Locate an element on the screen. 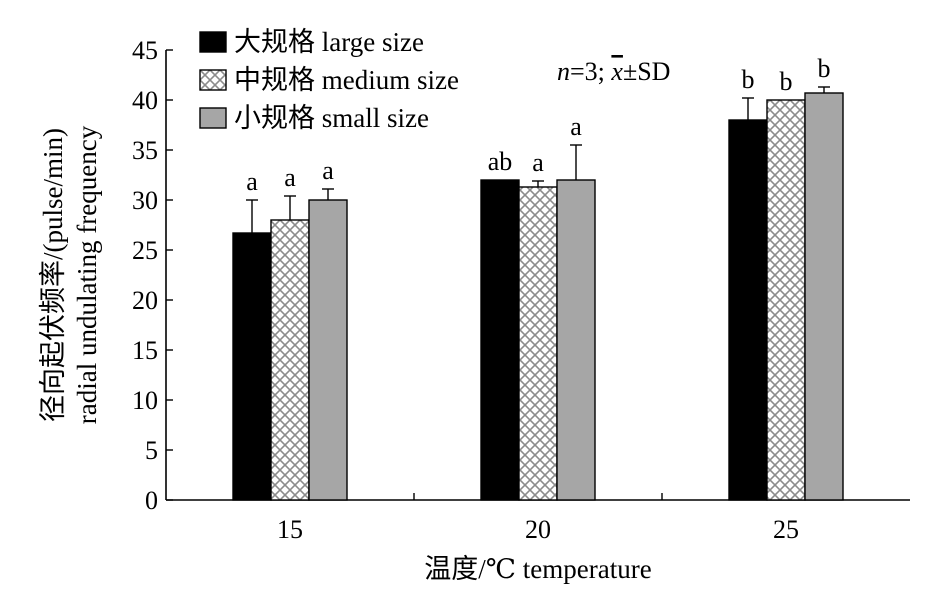 The image size is (948, 605). y-tick-label: 20 is located at coordinates (145, 300).